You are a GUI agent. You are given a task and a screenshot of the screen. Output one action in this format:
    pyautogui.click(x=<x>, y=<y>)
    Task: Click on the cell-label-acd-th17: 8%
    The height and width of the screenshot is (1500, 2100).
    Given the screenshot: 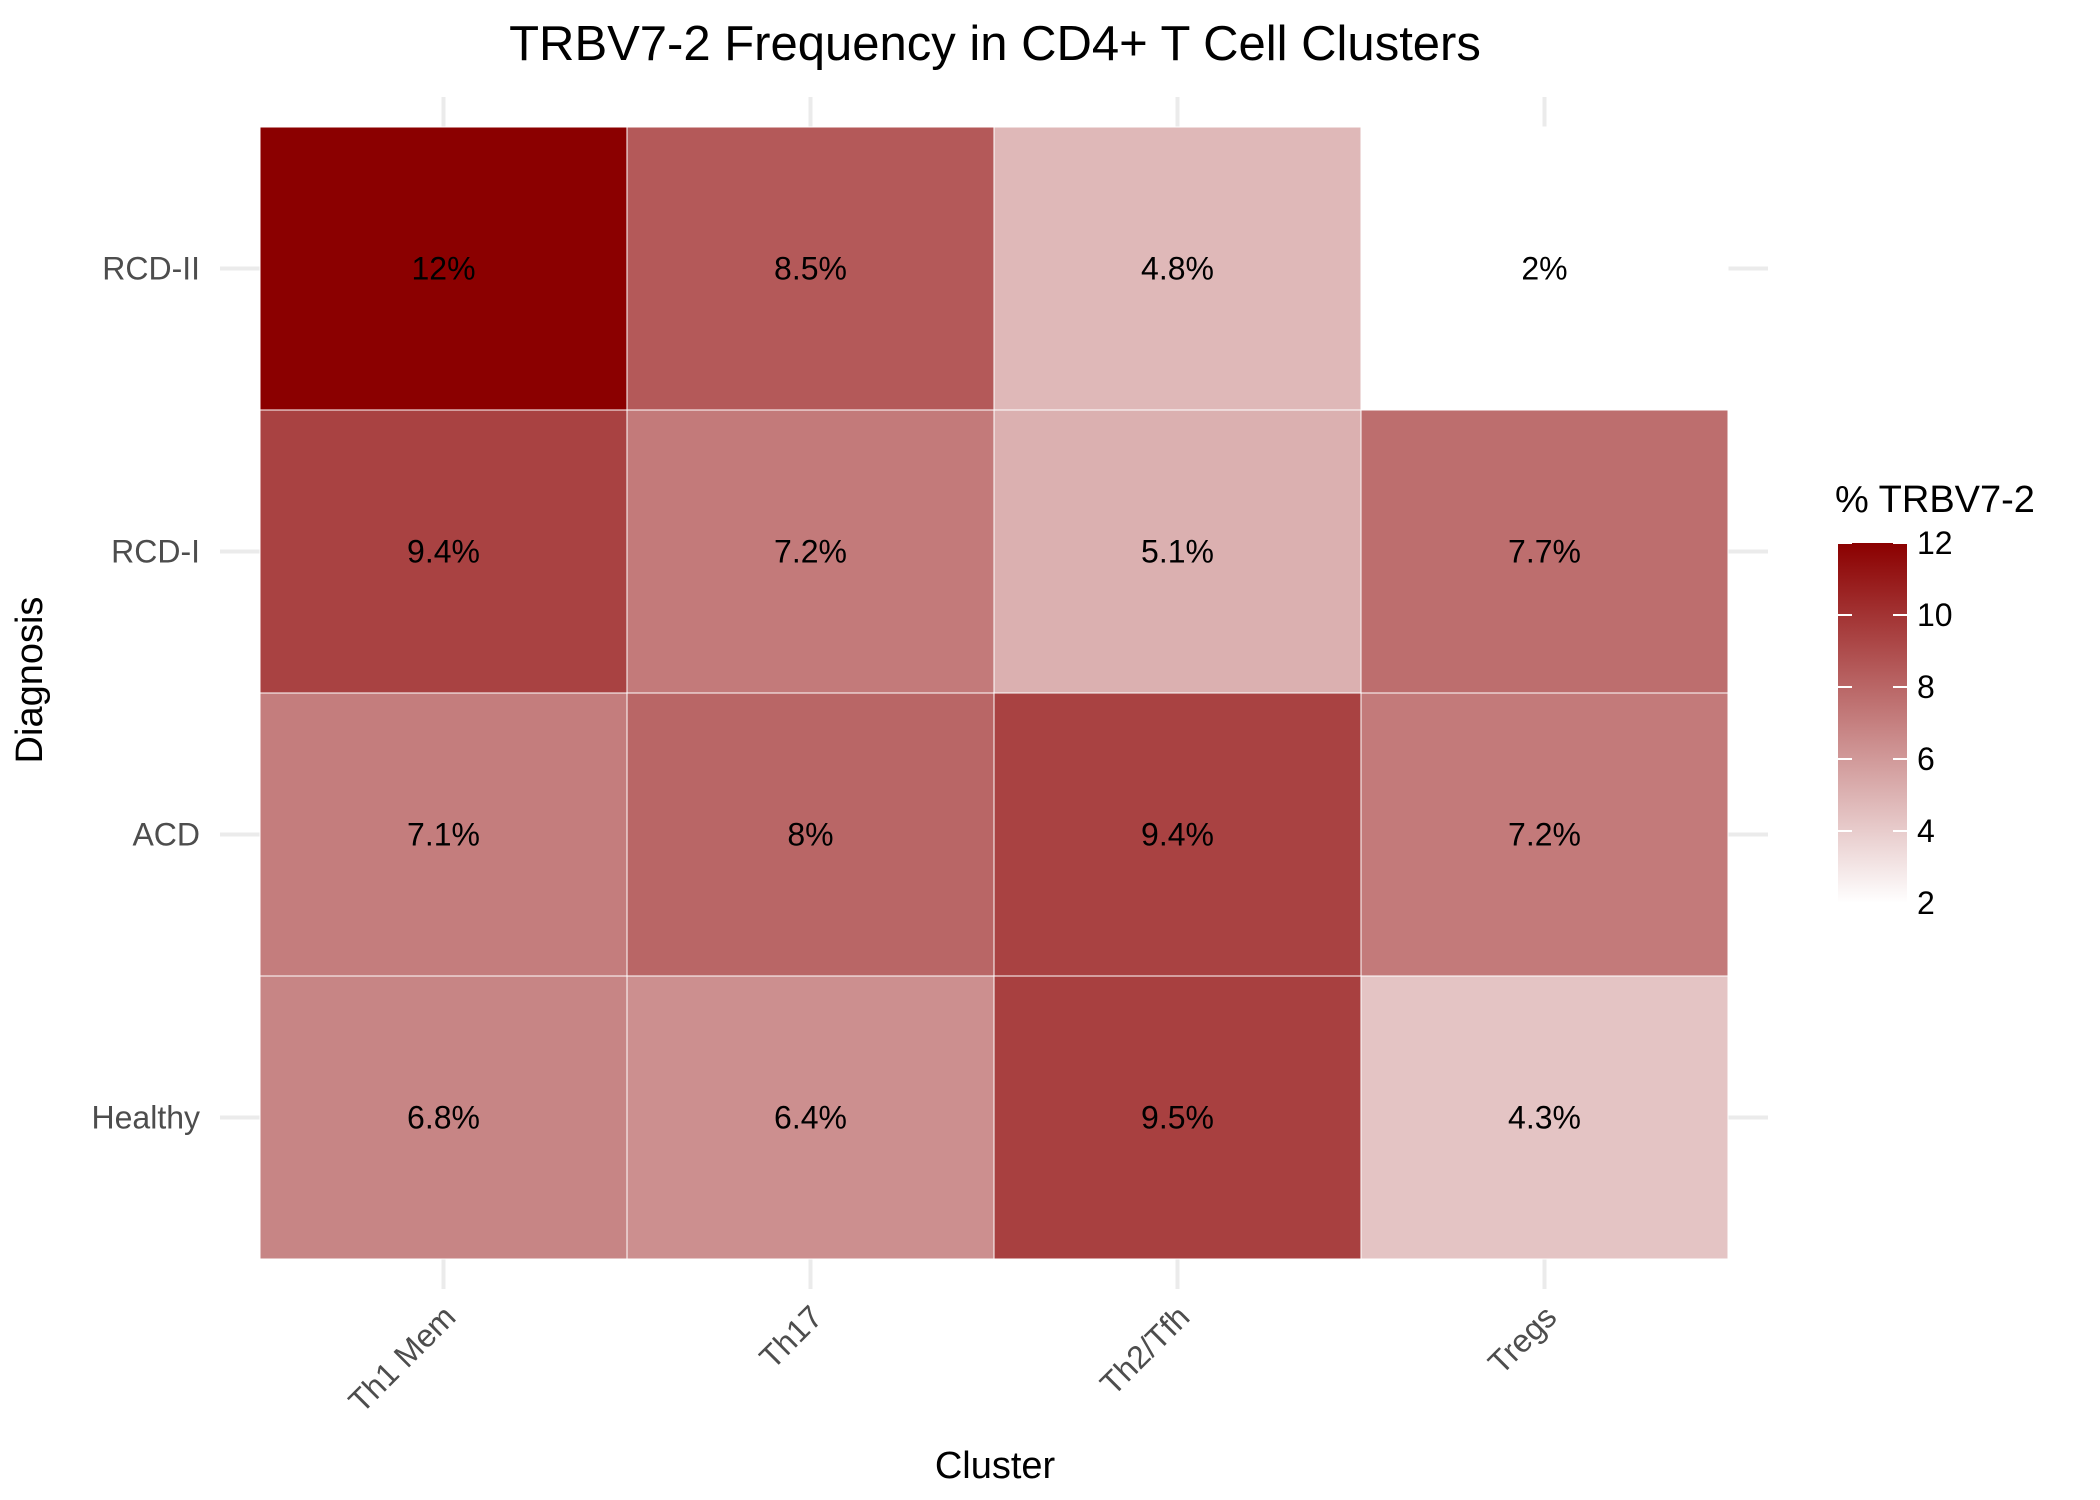 What is the action you would take?
    pyautogui.click(x=810, y=835)
    